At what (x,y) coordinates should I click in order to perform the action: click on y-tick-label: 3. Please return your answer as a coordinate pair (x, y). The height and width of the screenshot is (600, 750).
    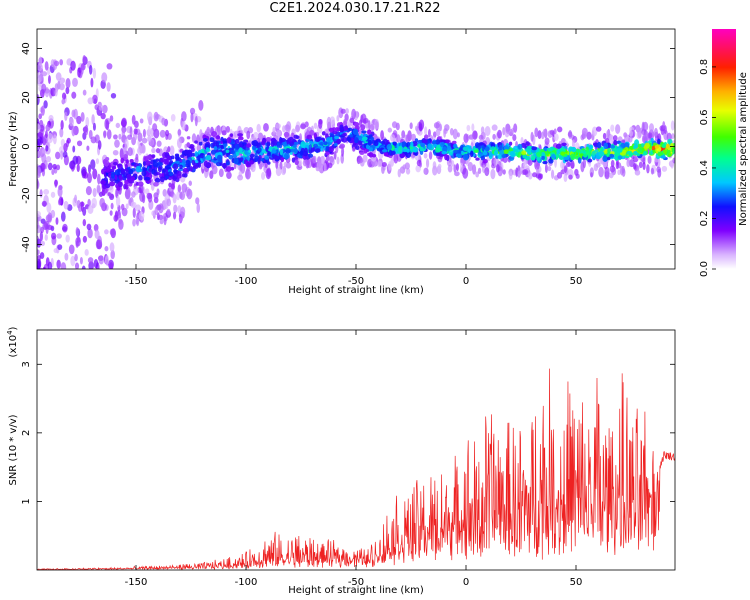
    Looking at the image, I should click on (26, 364).